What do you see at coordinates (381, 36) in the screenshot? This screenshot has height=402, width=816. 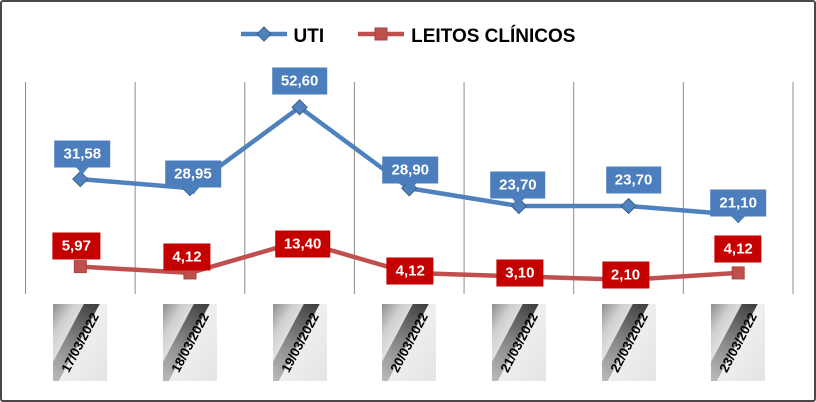 I see `leitos-line-square-icon` at bounding box center [381, 36].